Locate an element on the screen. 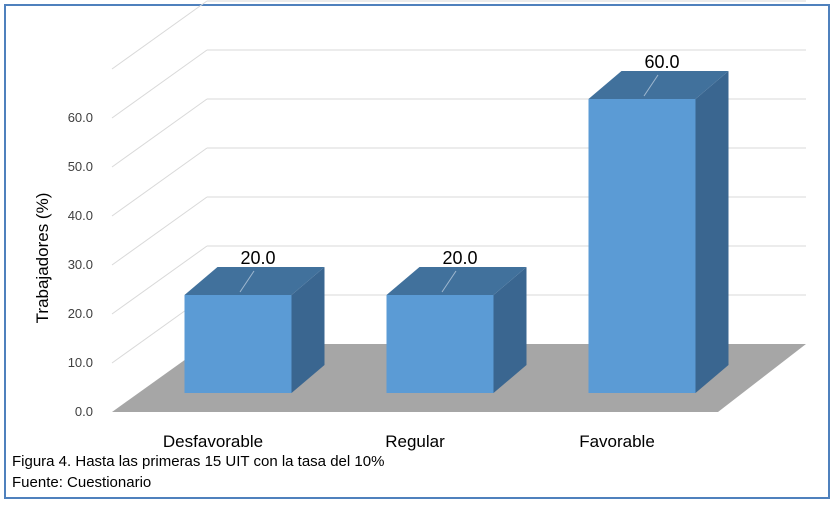  x-category-label: Regular is located at coordinates (415, 441).